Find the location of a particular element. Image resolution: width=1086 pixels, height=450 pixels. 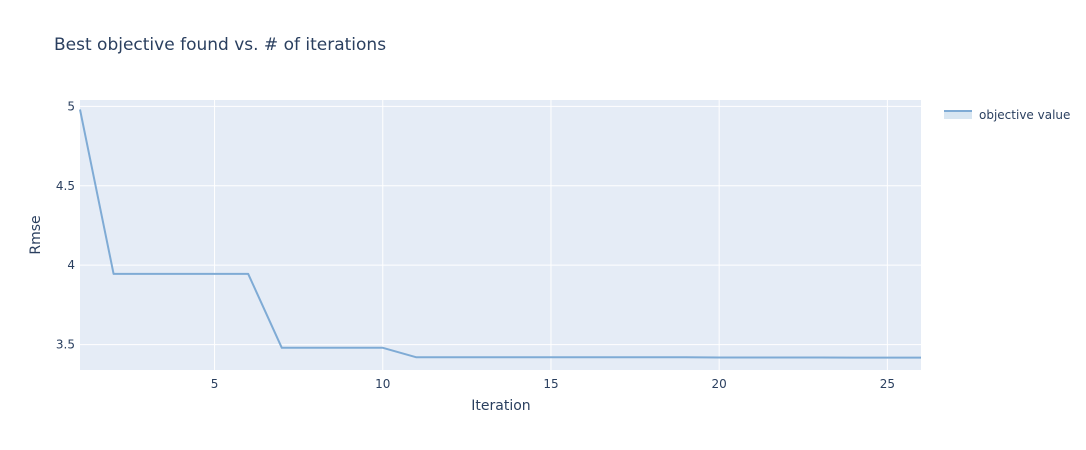

y-tick-label: 4.5 is located at coordinates (65, 186).